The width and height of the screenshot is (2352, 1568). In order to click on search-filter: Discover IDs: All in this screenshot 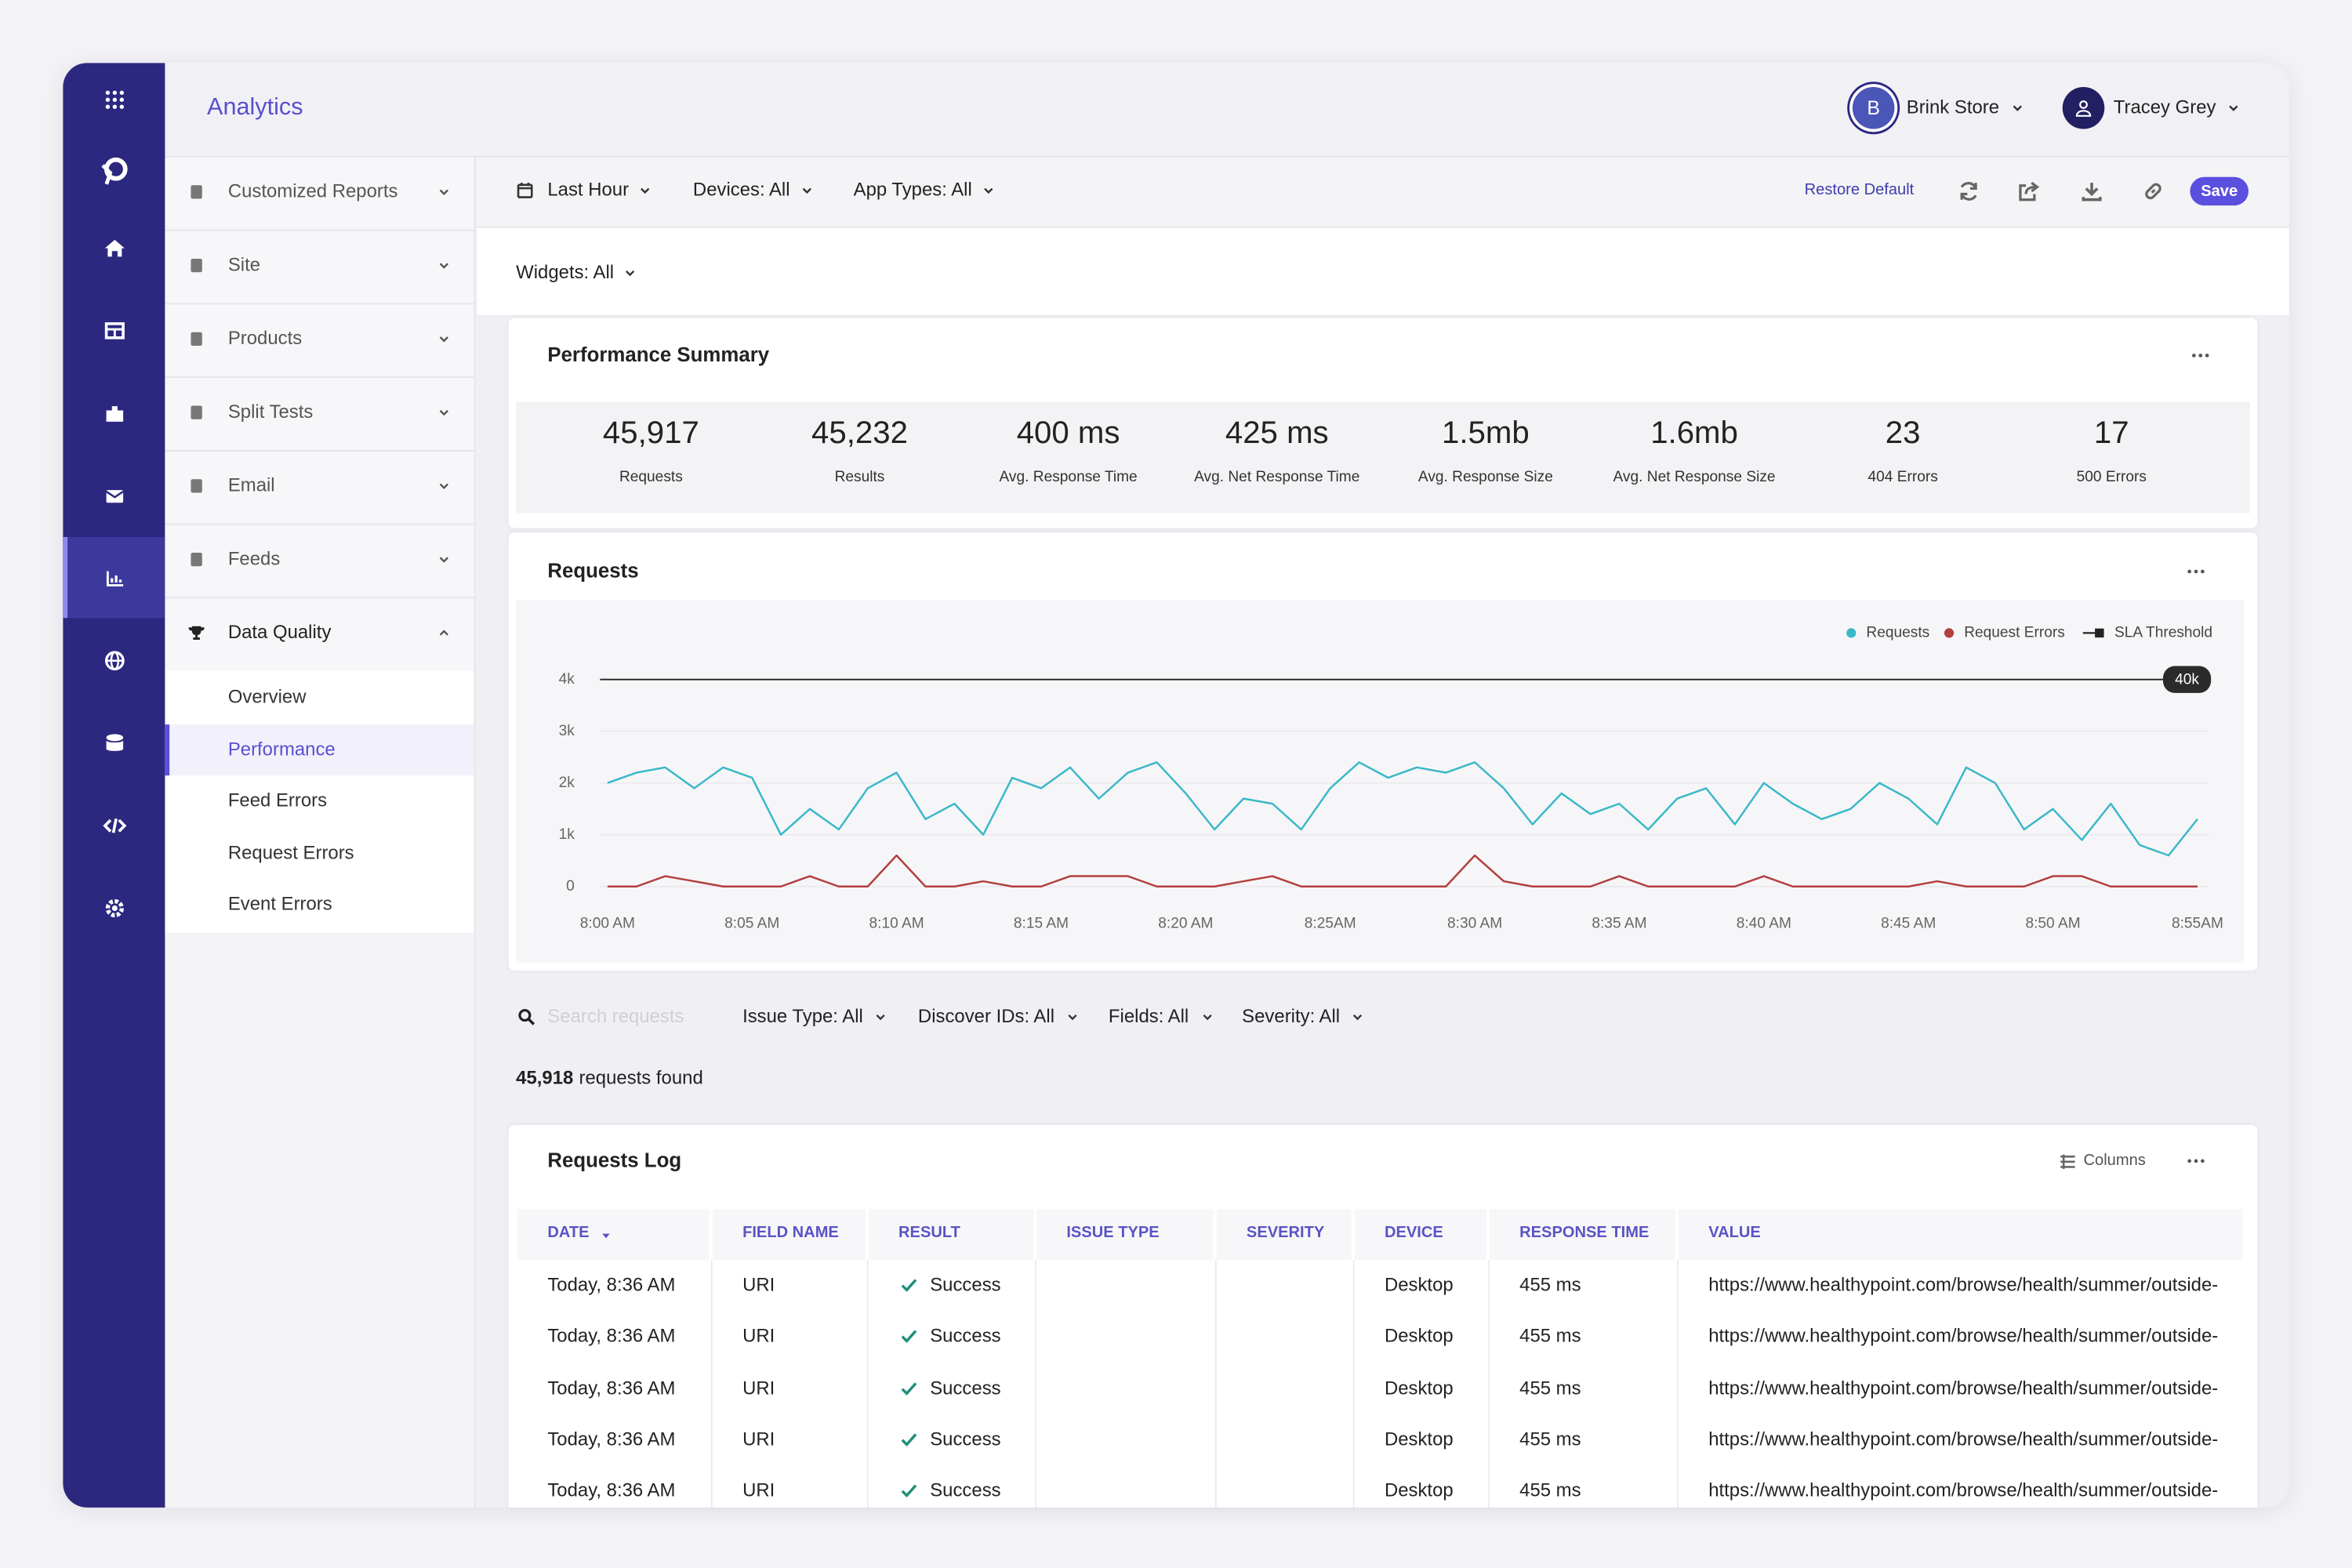, I will do `click(986, 1016)`.